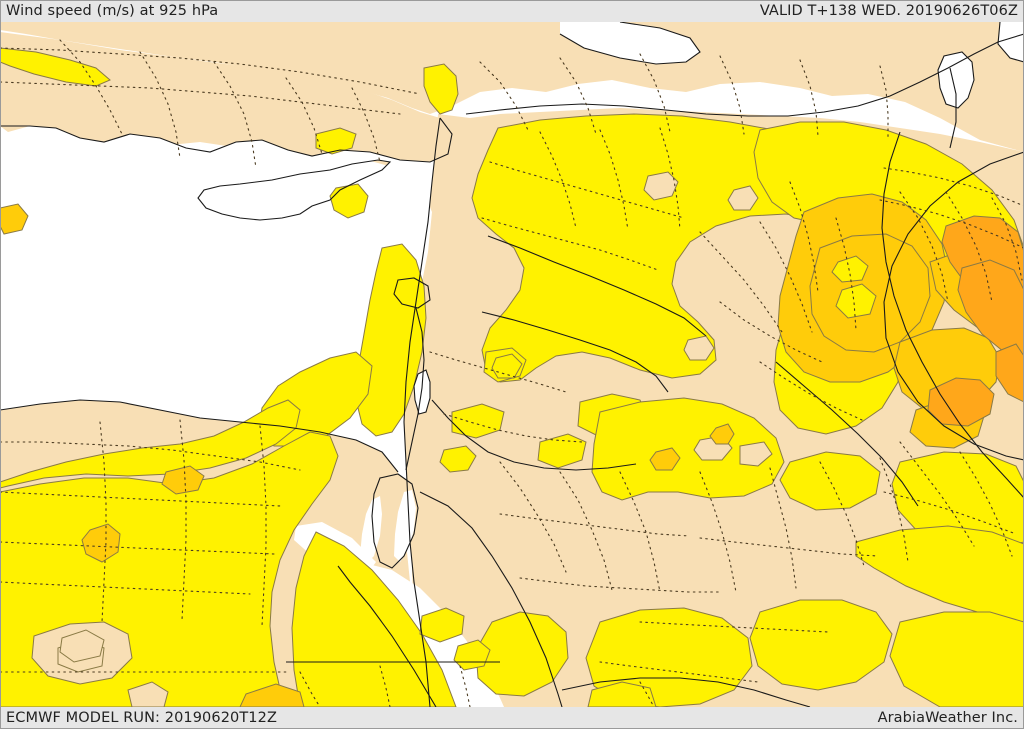  I want to click on coast-lake-urmia, so click(956, 80).